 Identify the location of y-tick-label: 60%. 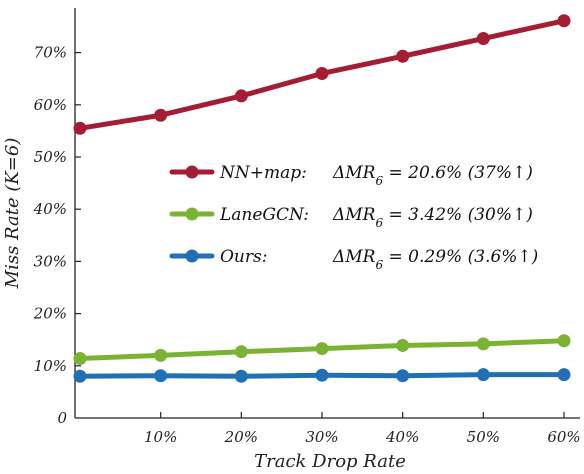
(50, 105).